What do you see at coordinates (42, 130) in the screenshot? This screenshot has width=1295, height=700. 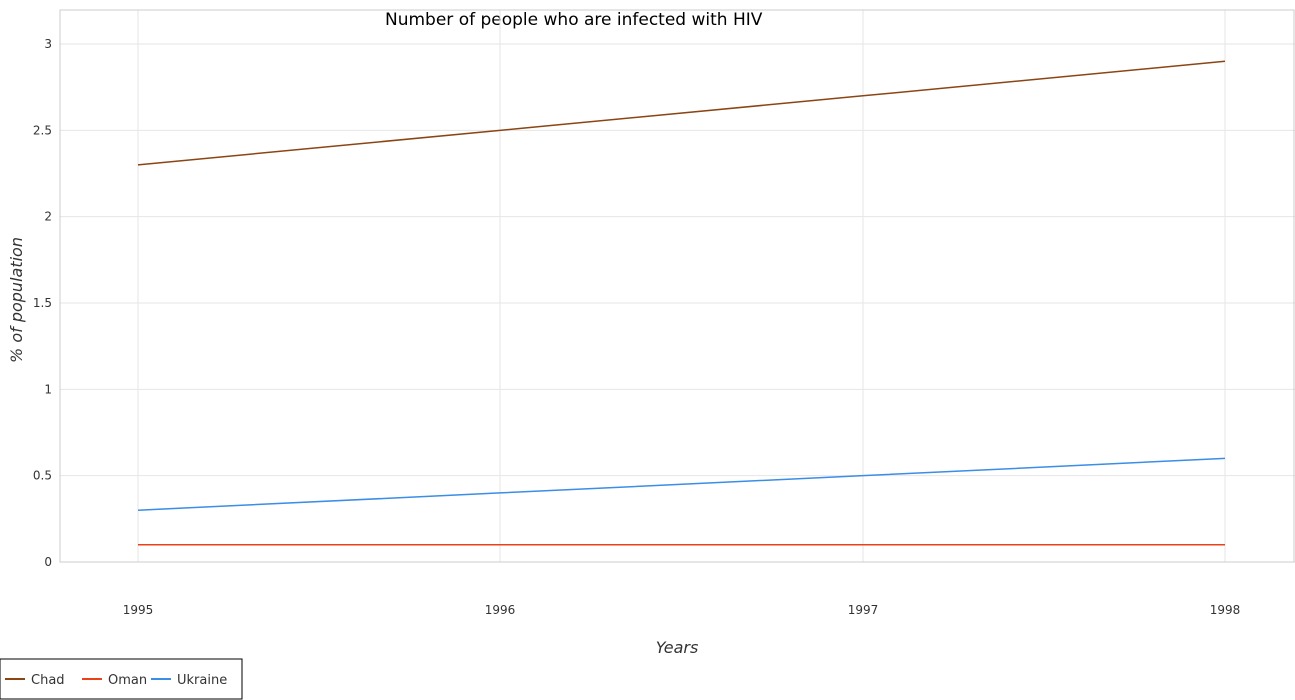 I see `y-tick-label: 2.5` at bounding box center [42, 130].